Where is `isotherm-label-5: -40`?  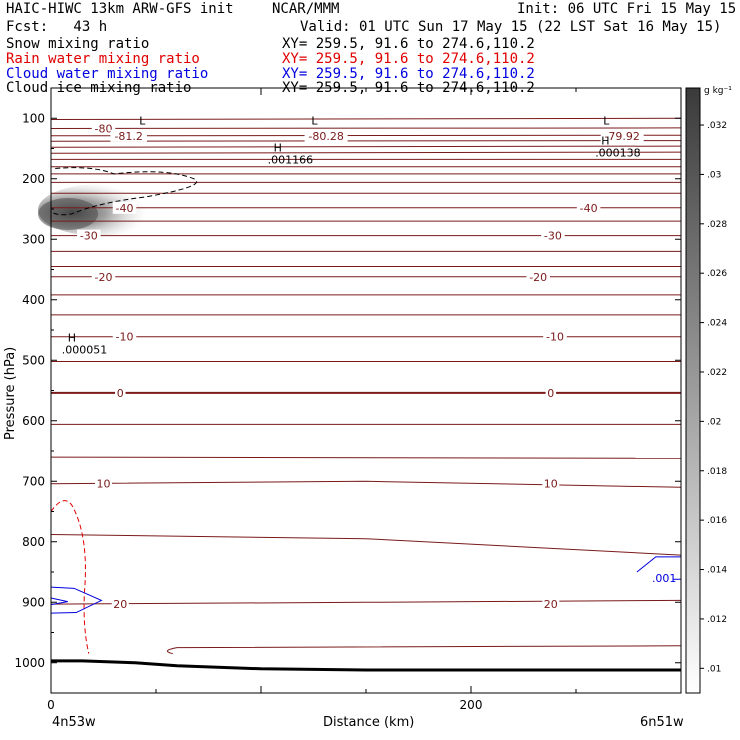
isotherm-label-5: -40 is located at coordinates (589, 208).